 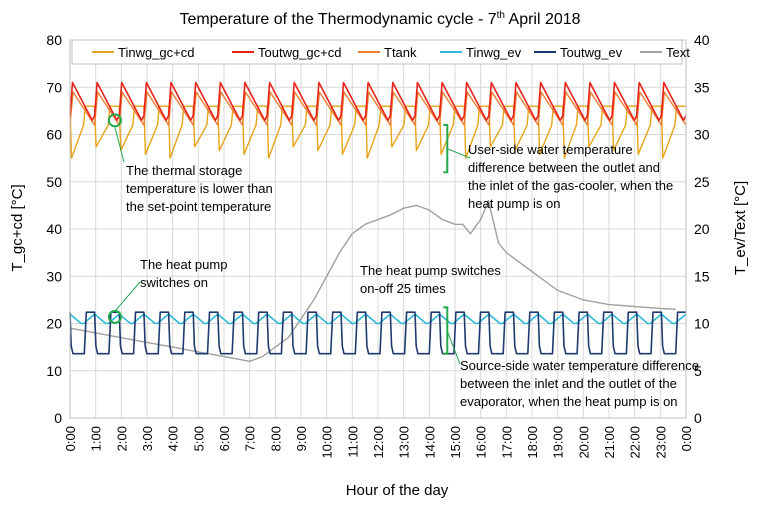 I want to click on series-line-tinwg-ev, so click(x=378, y=319).